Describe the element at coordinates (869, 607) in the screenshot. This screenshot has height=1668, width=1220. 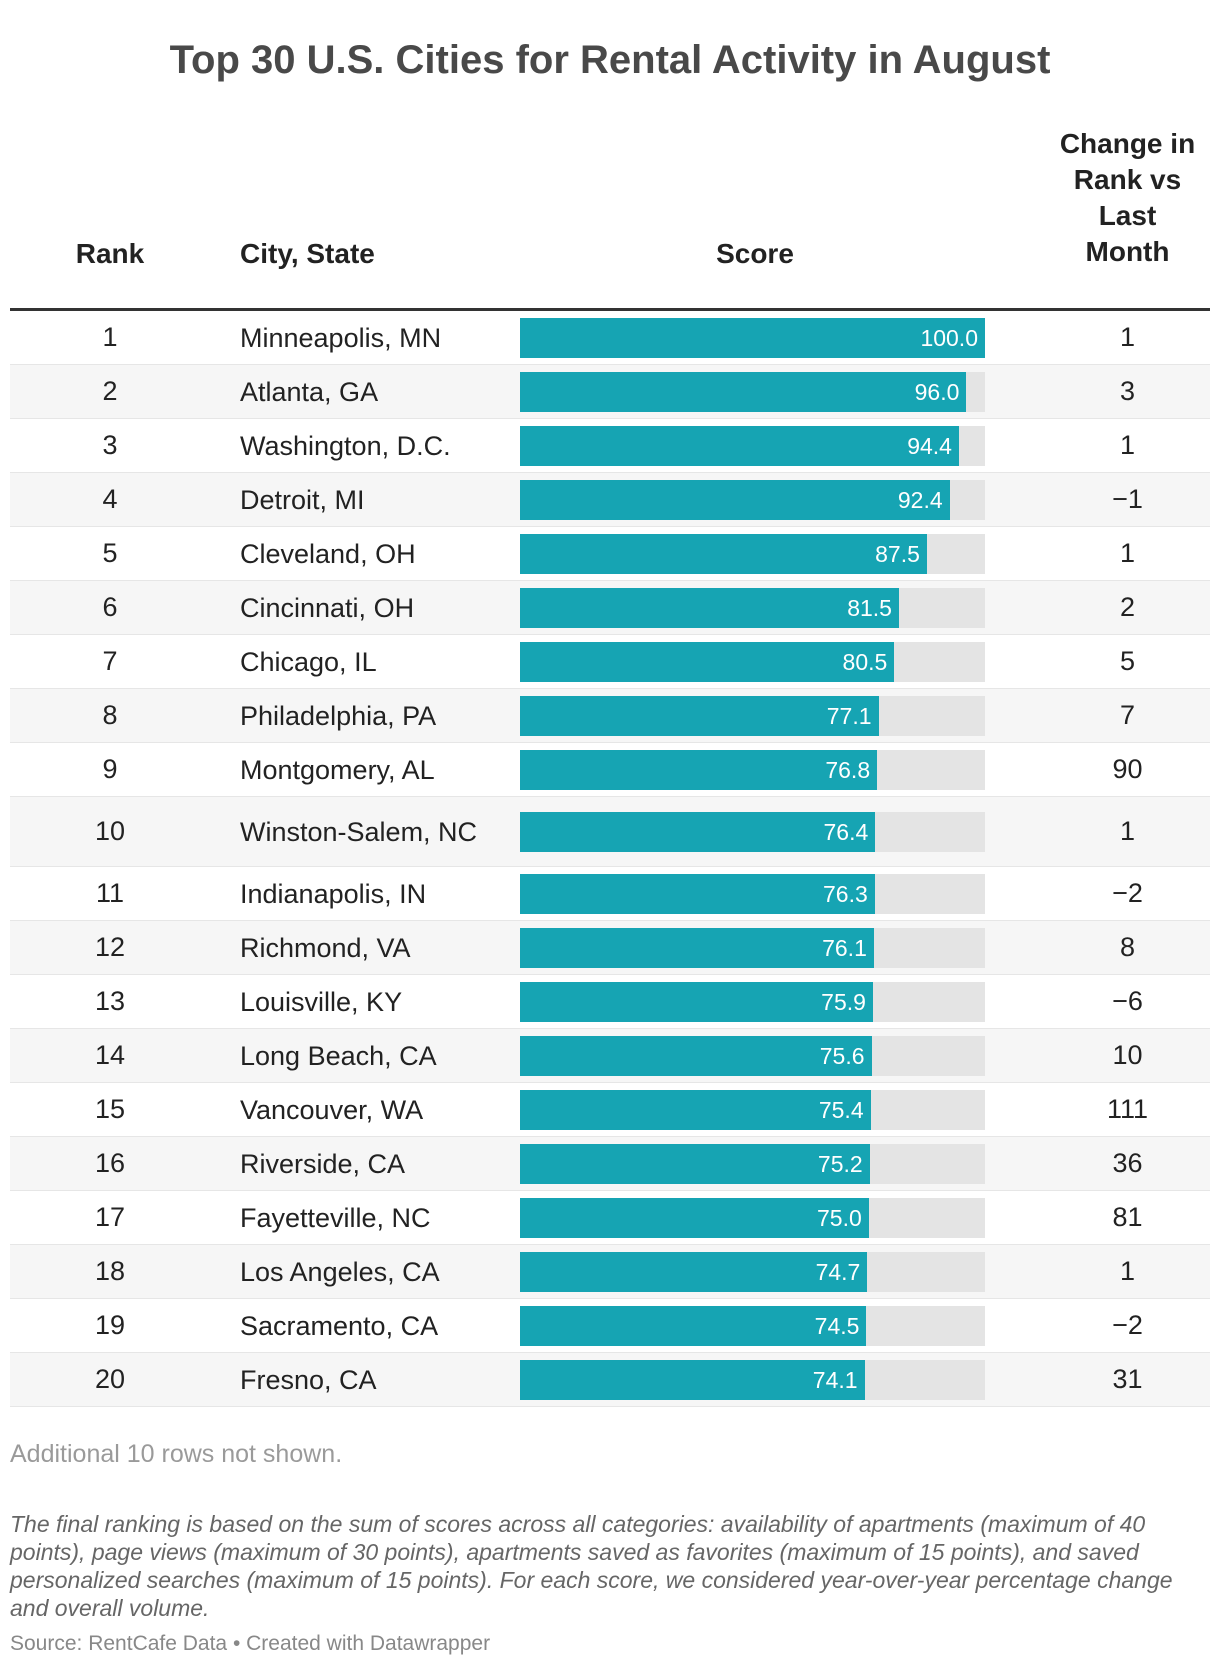
I see `score-label: 81.5` at that location.